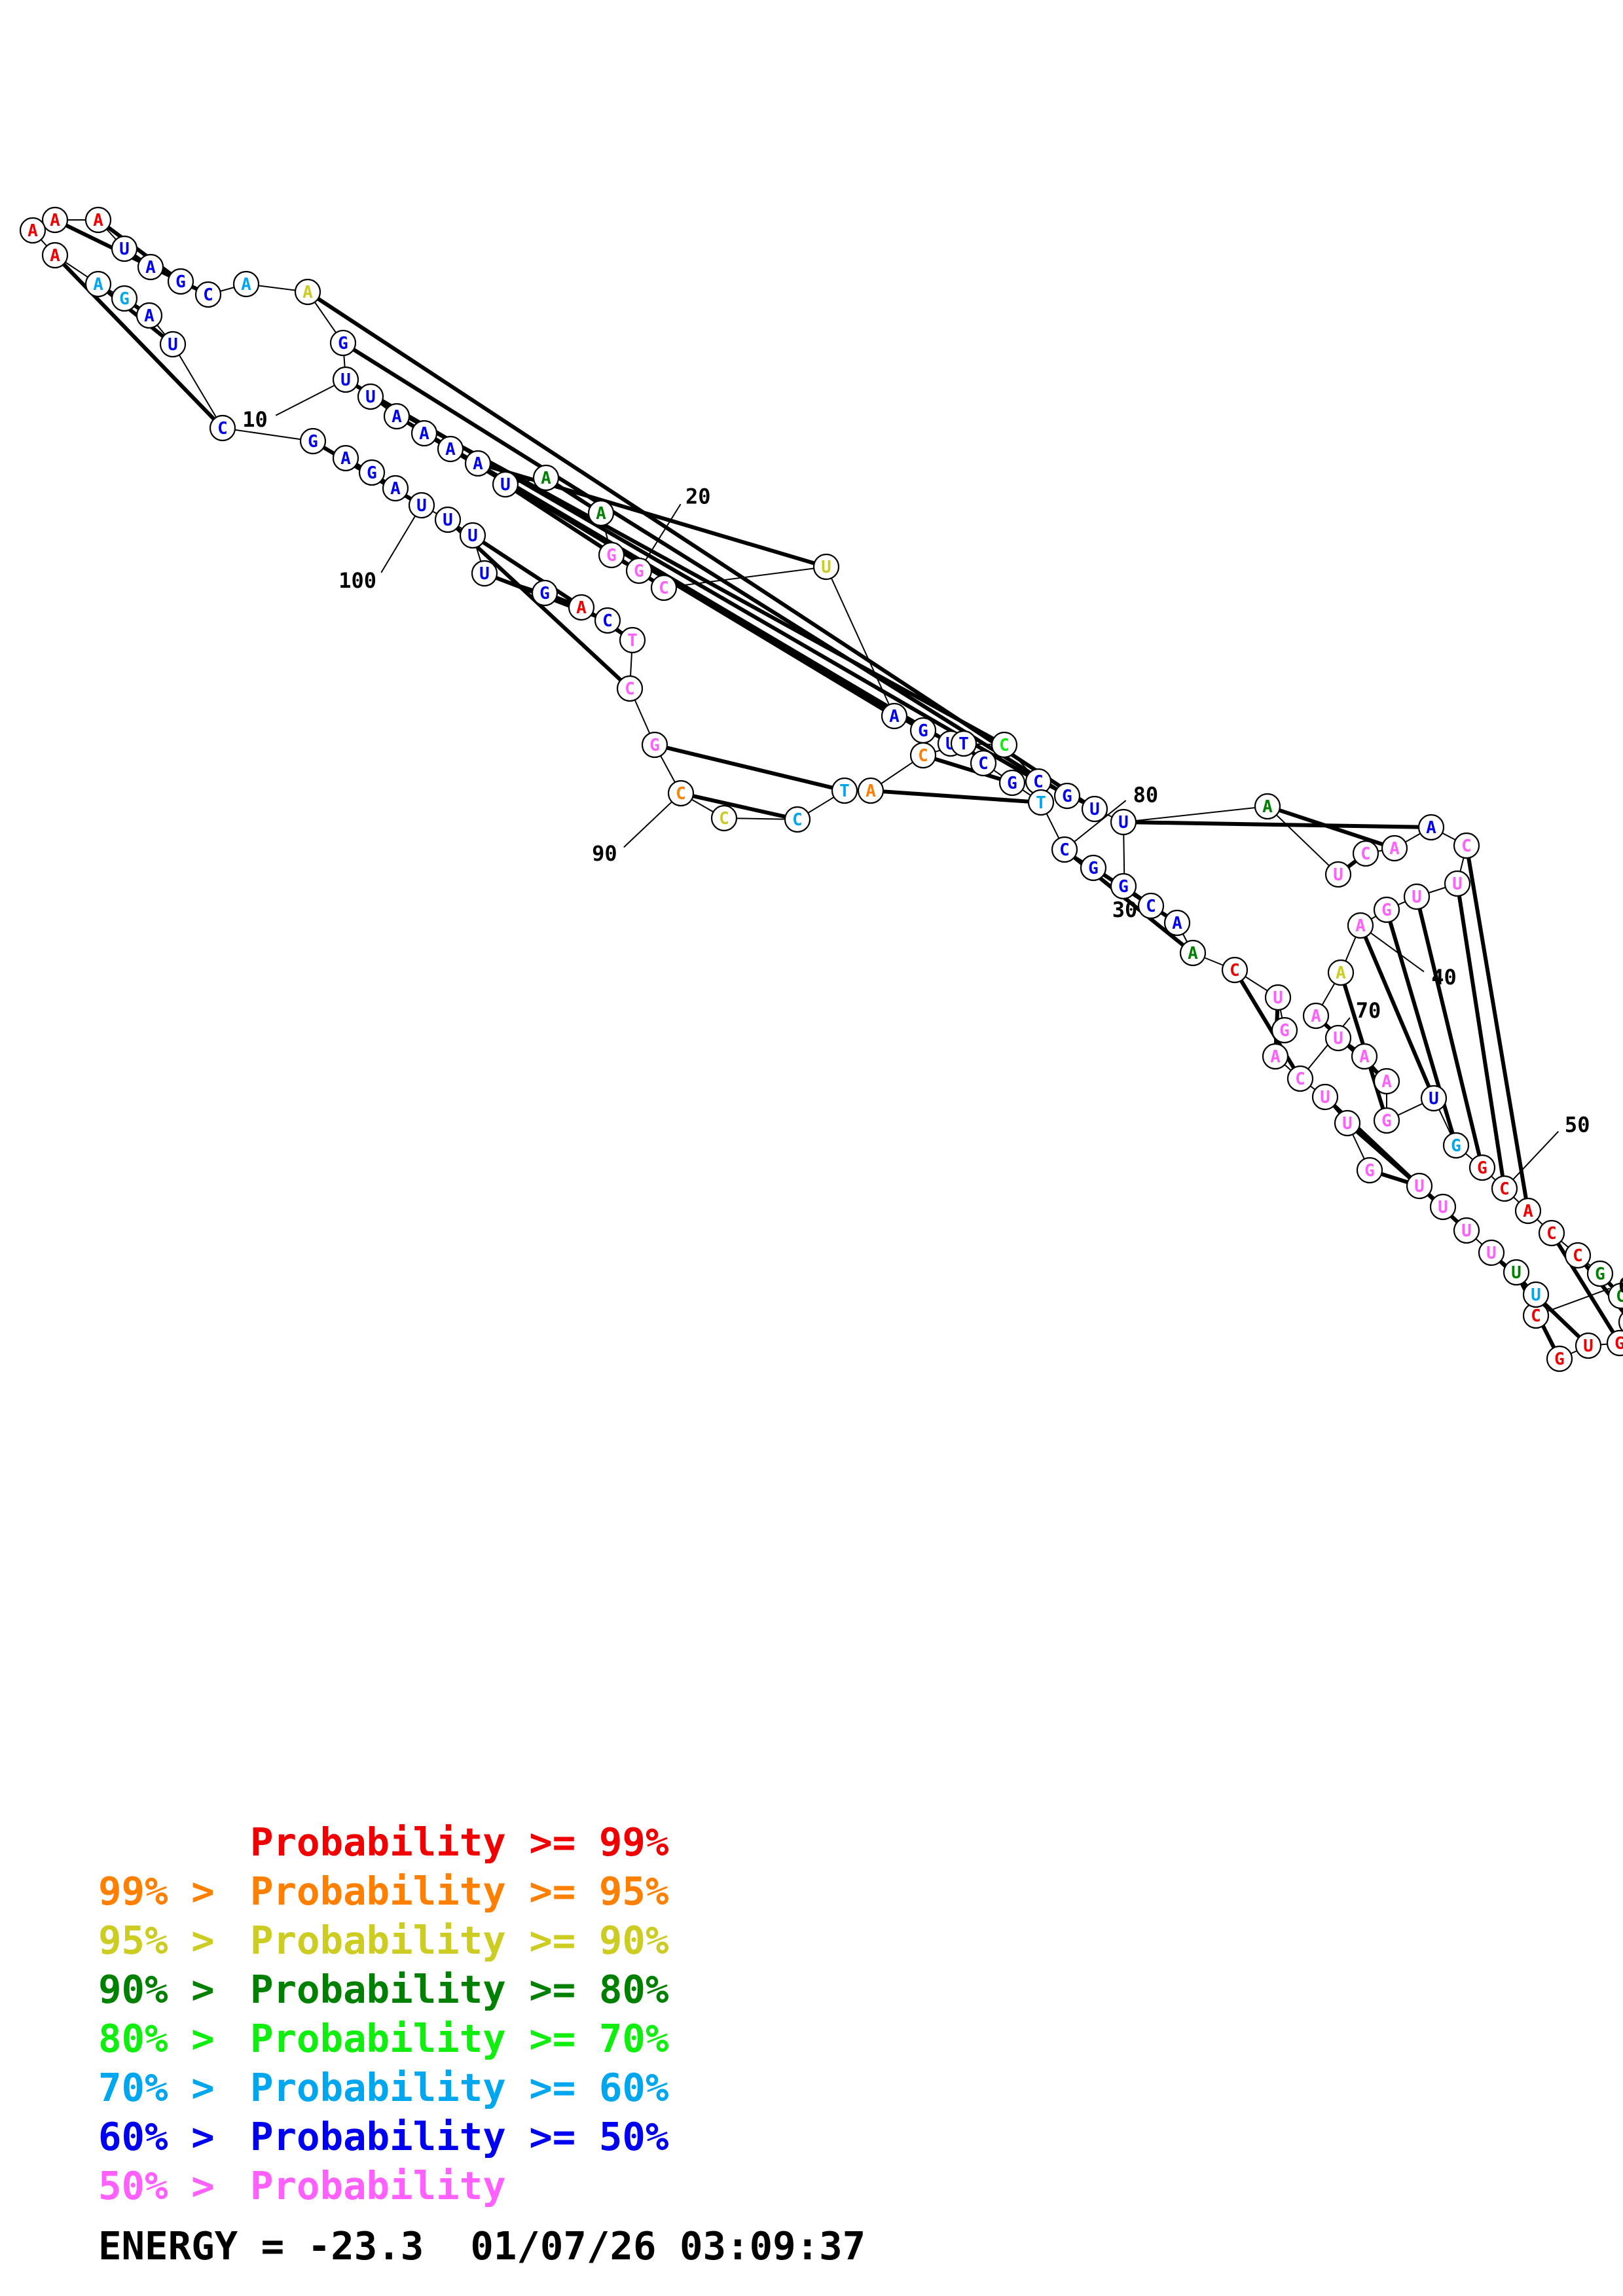 The image size is (1623, 2296). Describe the element at coordinates (383, 1842) in the screenshot. I see `legend-row: Probability >= 99%` at that location.